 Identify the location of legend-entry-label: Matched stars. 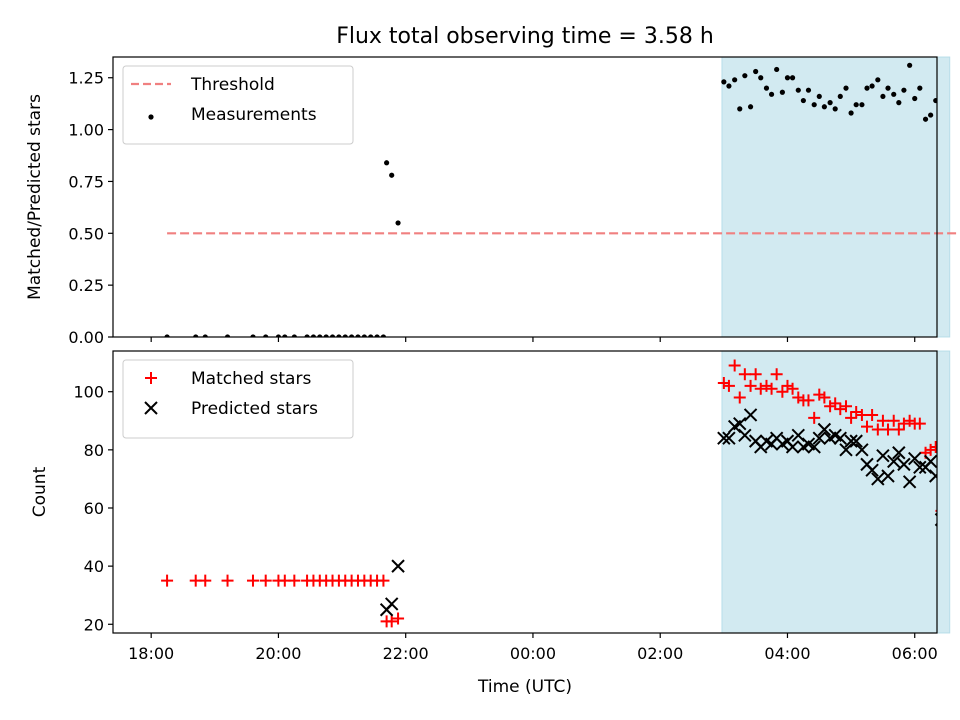
(251, 379).